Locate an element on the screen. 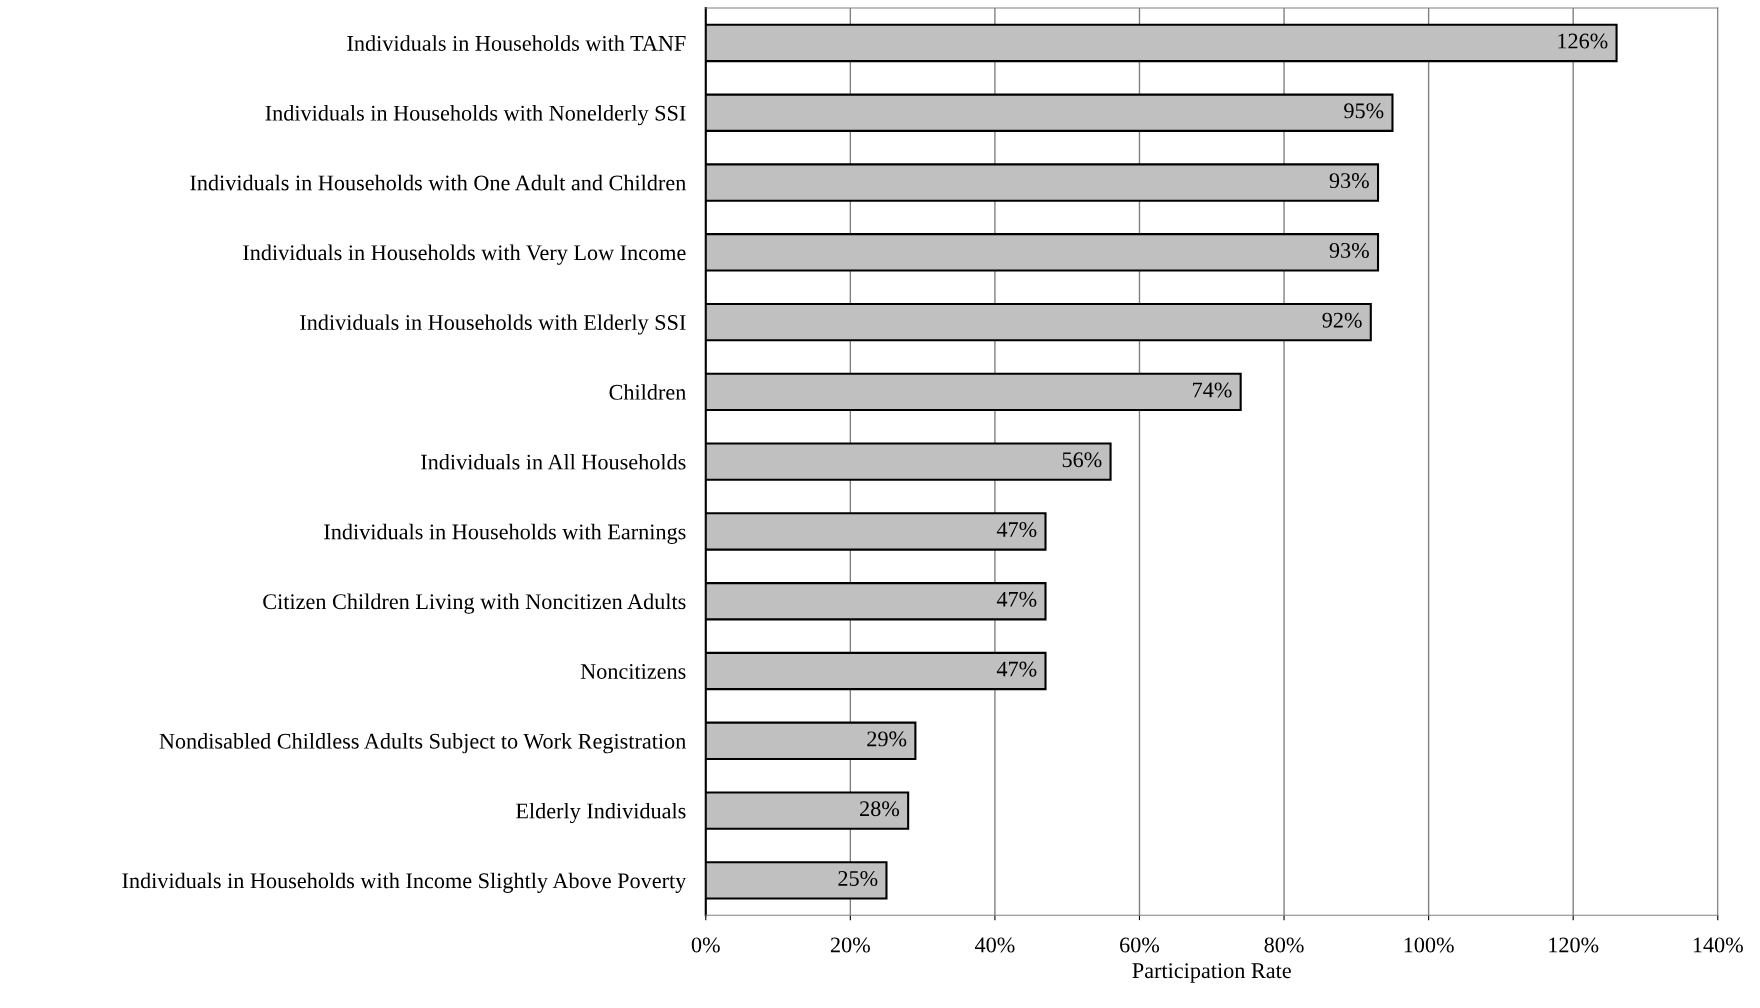  data-label: 56% is located at coordinates (1082, 460).